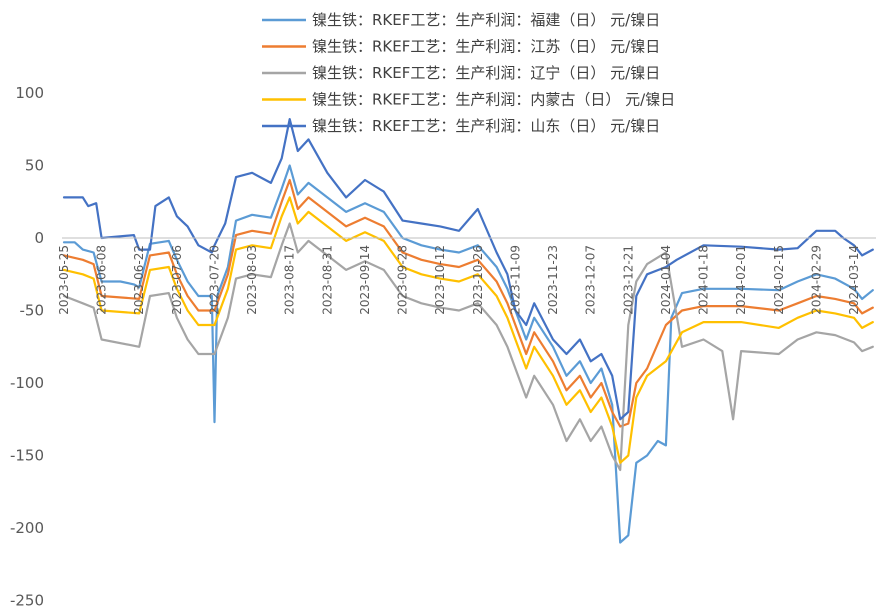 The width and height of the screenshot is (877, 612). Describe the element at coordinates (29, 93) in the screenshot. I see `y-tick-label: 100` at that location.